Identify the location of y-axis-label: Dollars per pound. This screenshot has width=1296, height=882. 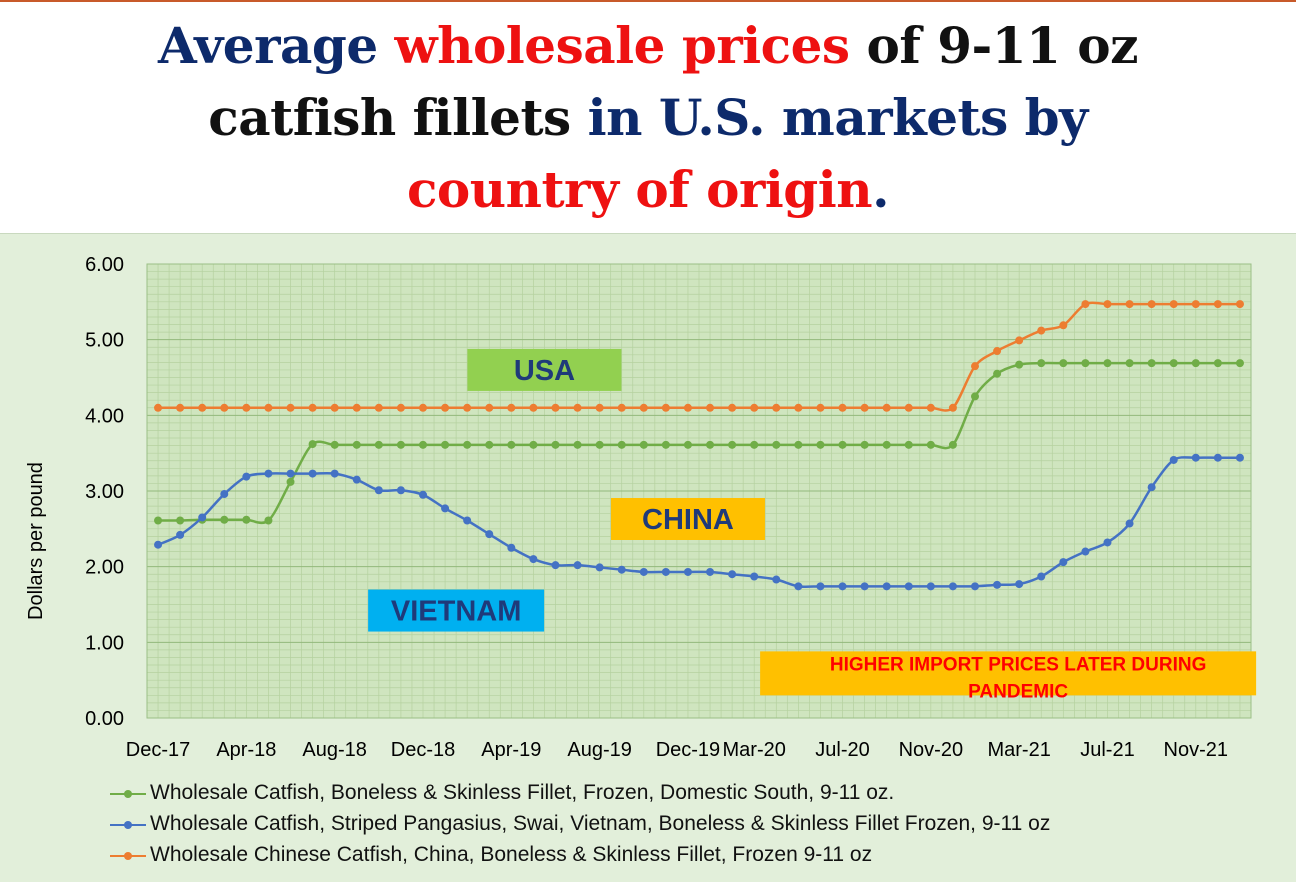
(36, 541).